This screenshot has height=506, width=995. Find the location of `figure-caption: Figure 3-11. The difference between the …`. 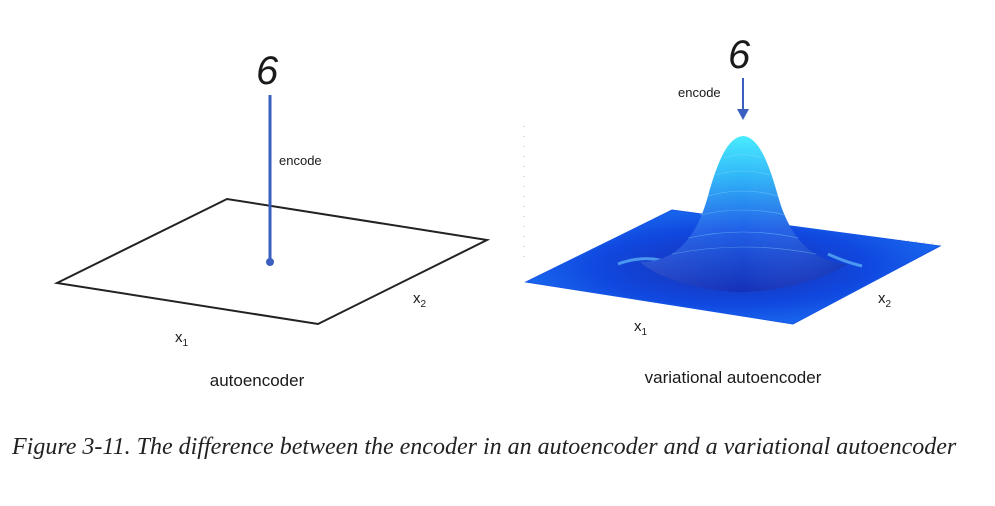

figure-caption: Figure 3-11. The difference between the … is located at coordinates (484, 447).